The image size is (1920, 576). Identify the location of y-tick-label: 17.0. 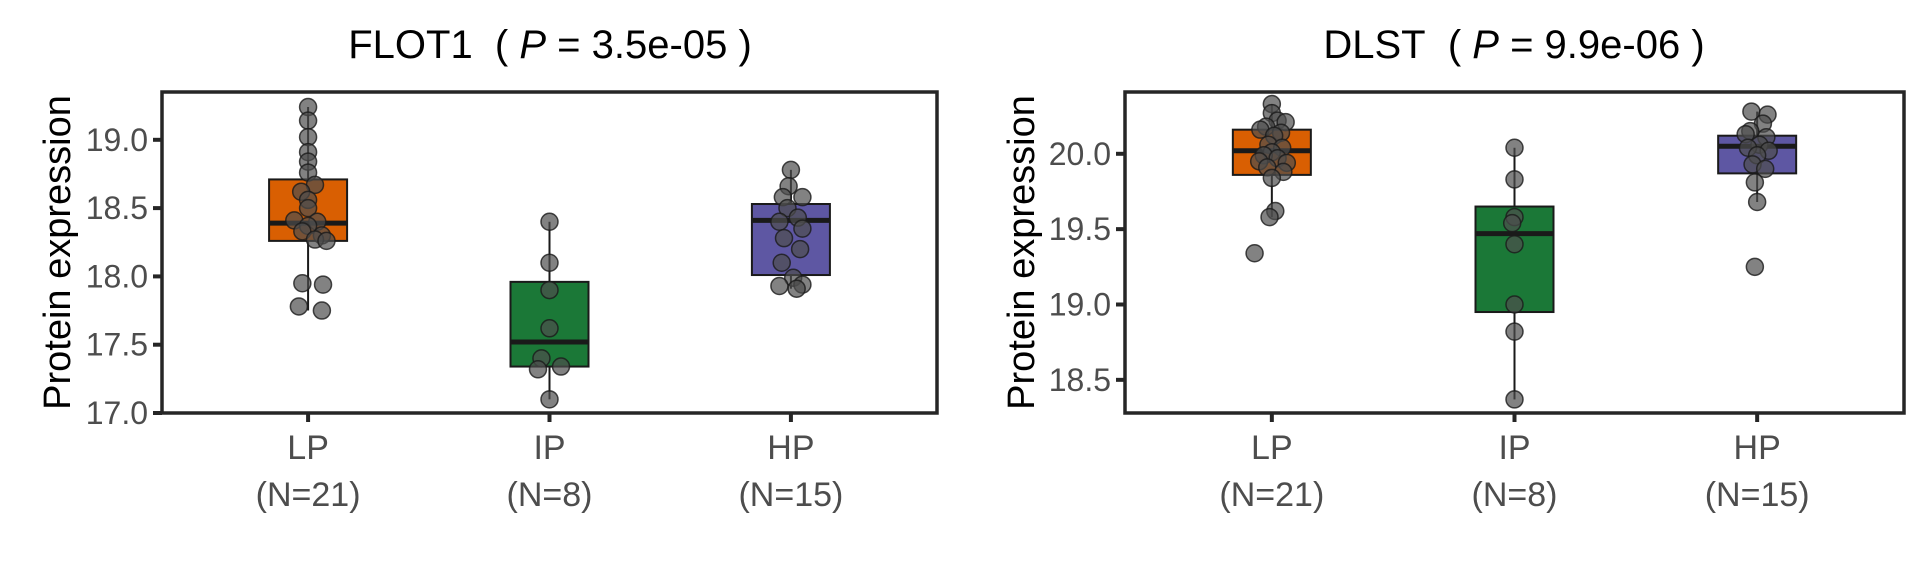
(117, 413).